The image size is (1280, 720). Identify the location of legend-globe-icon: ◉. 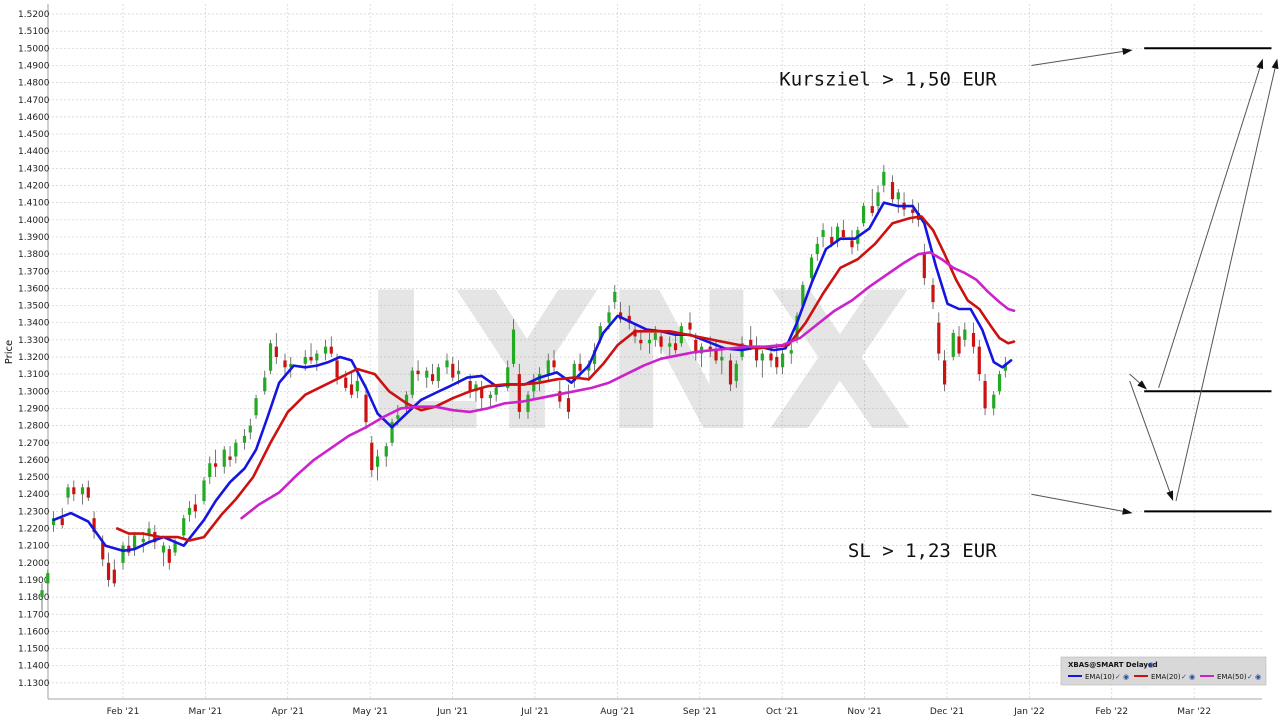
(1151, 665).